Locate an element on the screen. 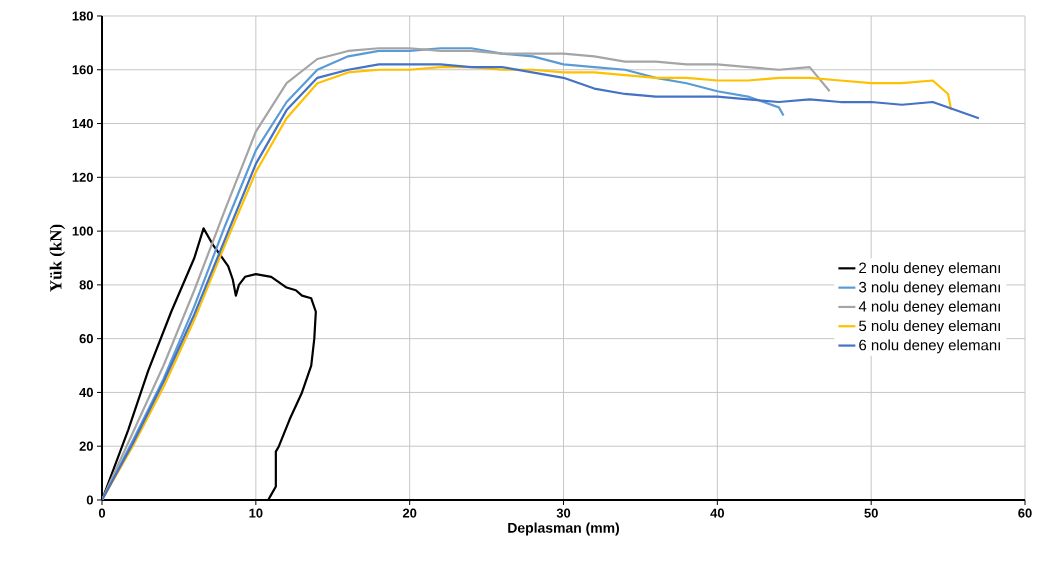 Image resolution: width=1046 pixels, height=587 pixels. x-tick-label: 20 is located at coordinates (409, 513).